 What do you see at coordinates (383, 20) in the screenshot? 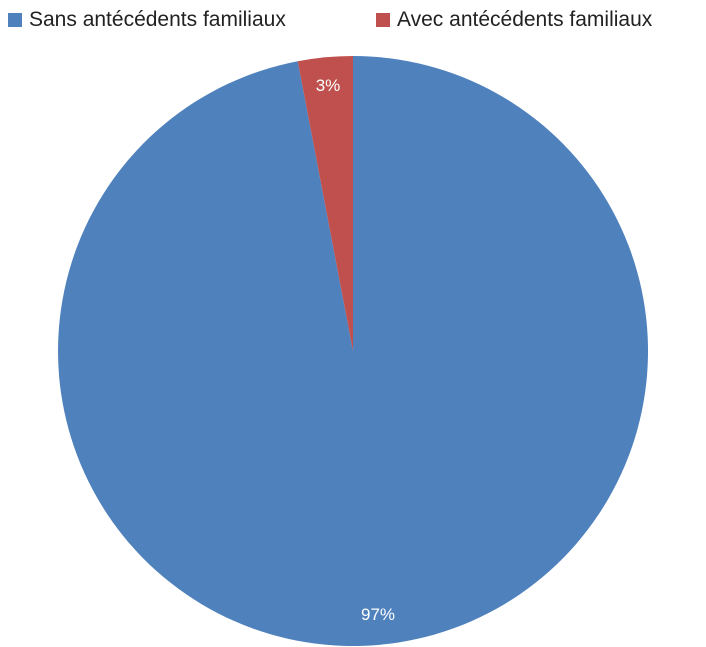
I see `legend-swatch-avec-antecedents` at bounding box center [383, 20].